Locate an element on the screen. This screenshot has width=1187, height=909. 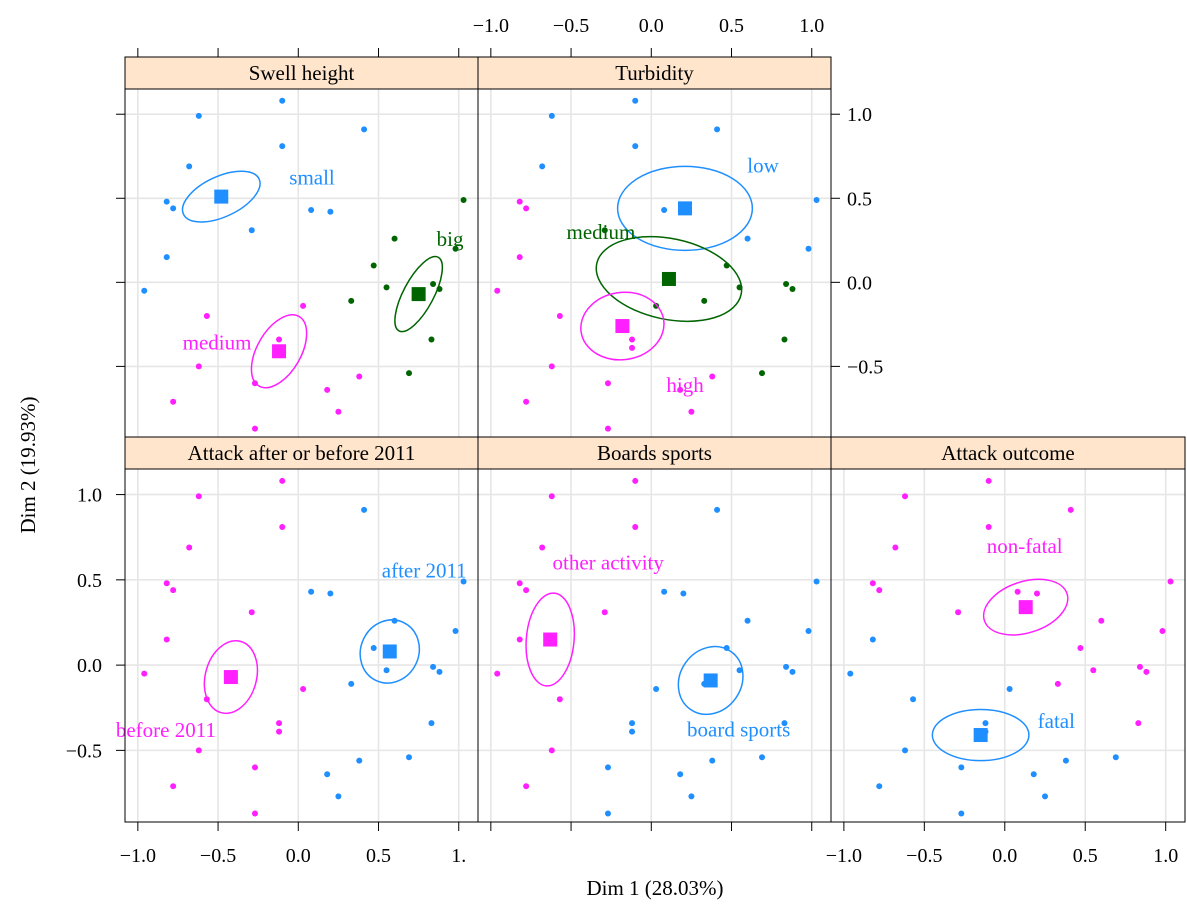
y-tick-label: −0.5 is located at coordinates (84, 751).